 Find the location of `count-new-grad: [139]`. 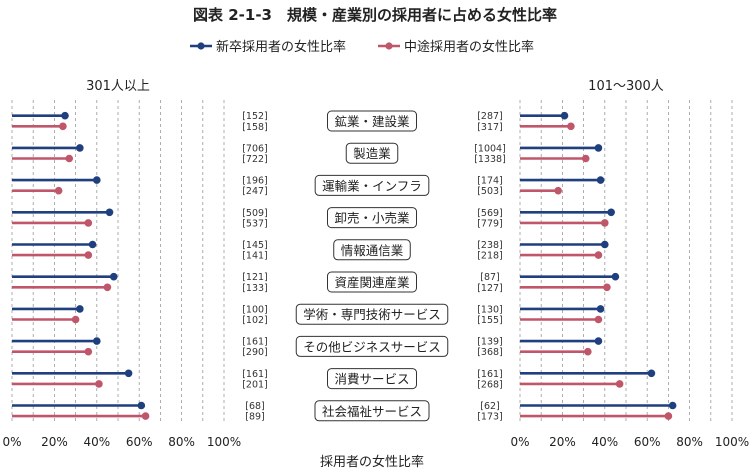

count-new-grad: [139] is located at coordinates (490, 342).